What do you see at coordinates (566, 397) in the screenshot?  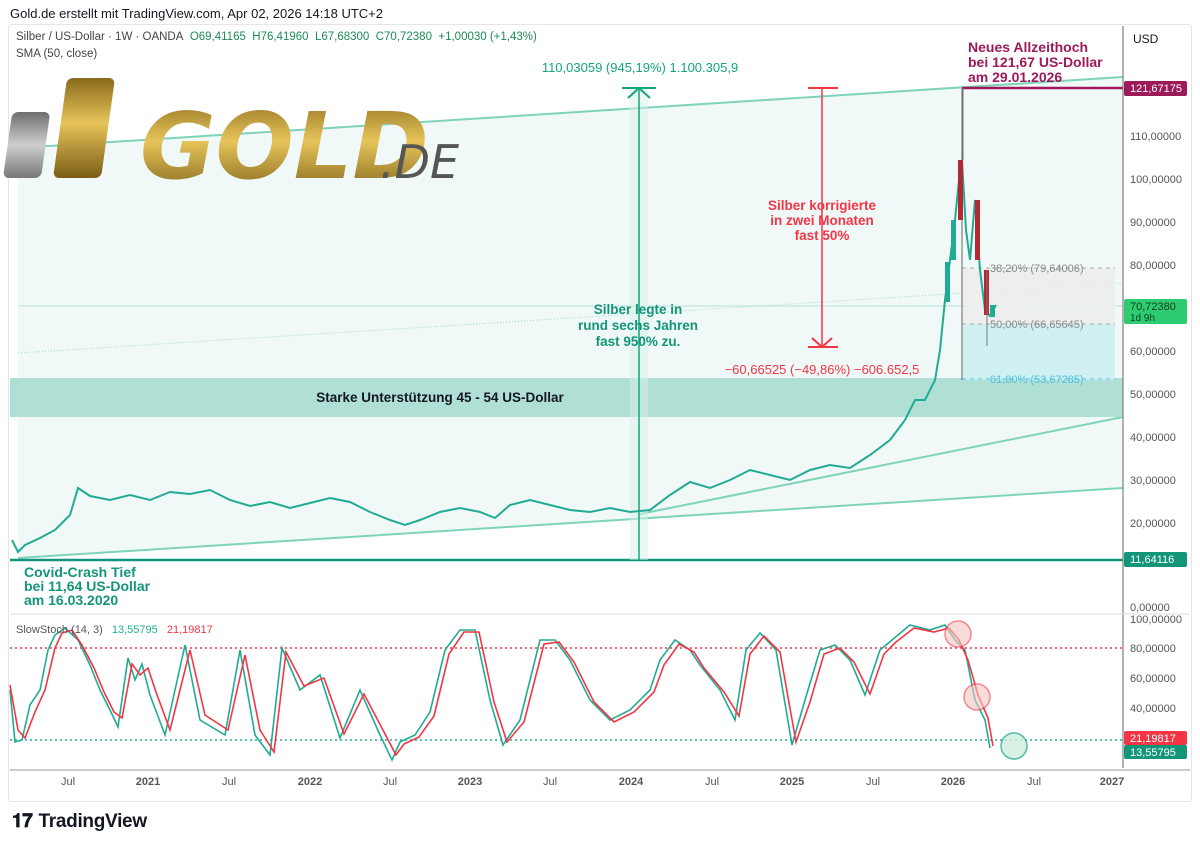 I see `support-zone` at bounding box center [566, 397].